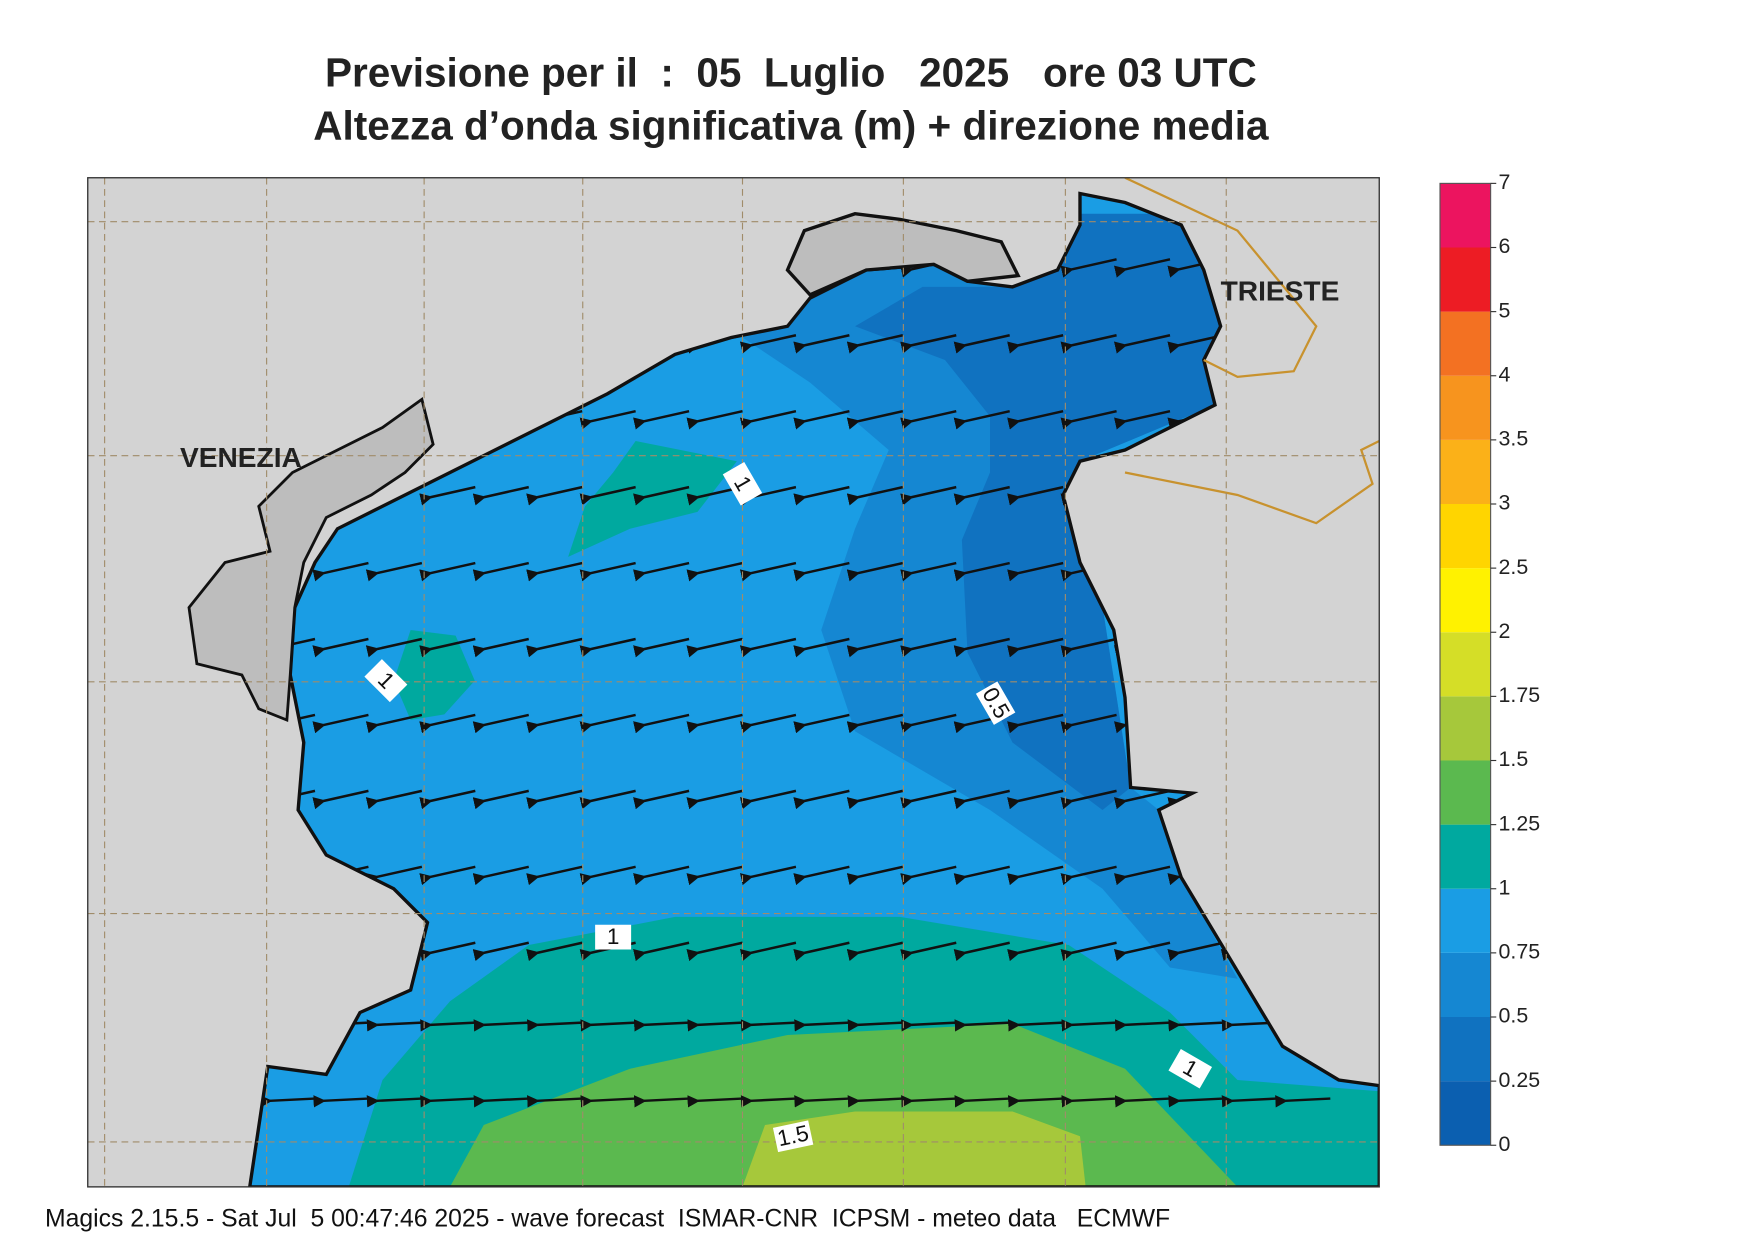 The image size is (1755, 1242). Describe the element at coordinates (1505, 503) in the screenshot. I see `colorbar-label: 3` at that location.